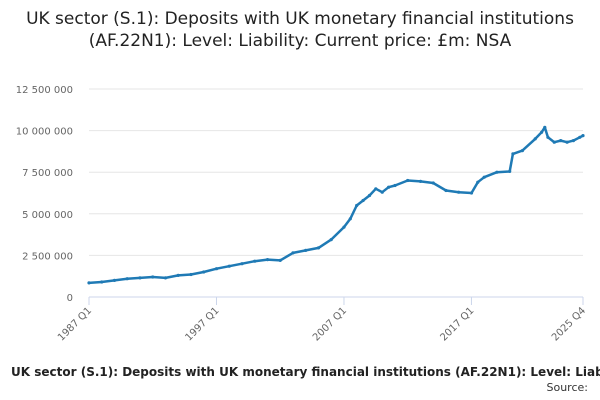  What do you see at coordinates (70, 298) in the screenshot?
I see `y-tick-label: 0` at bounding box center [70, 298].